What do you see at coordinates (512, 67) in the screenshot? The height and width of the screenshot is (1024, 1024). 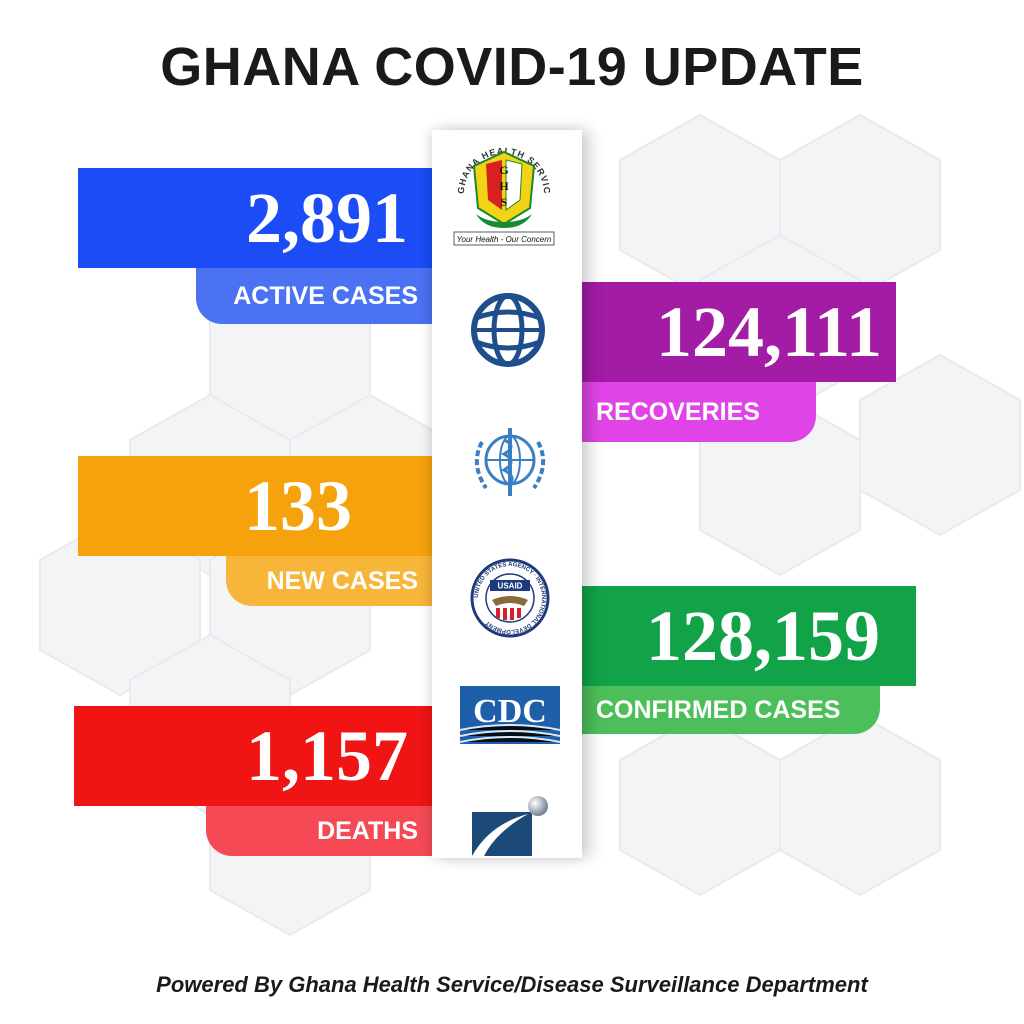 I see `page-title: GHANA COVID-19 UPDATE` at bounding box center [512, 67].